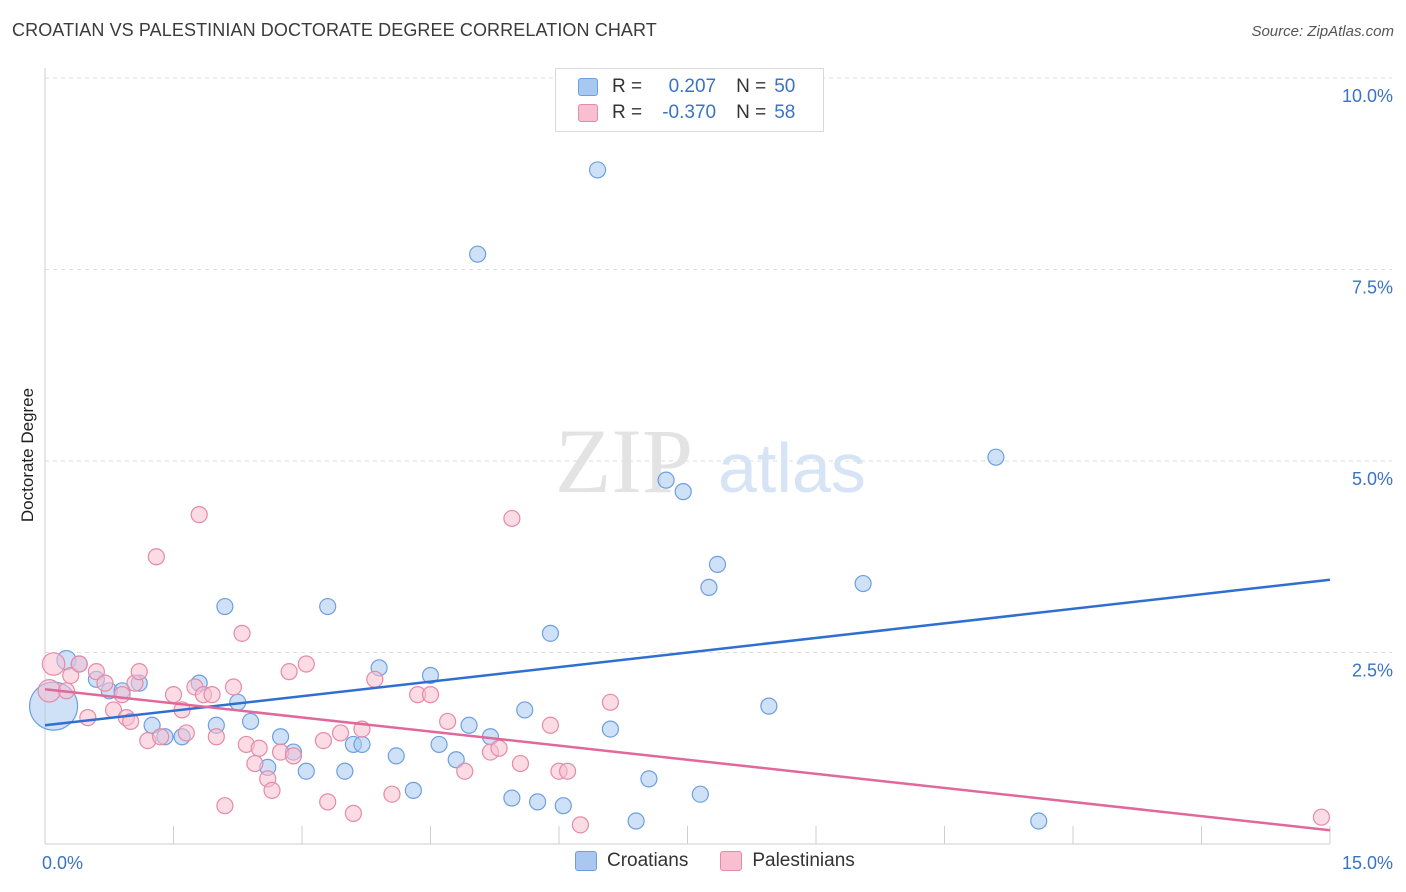 This screenshot has width=1406, height=892. What do you see at coordinates (803, 860) in the screenshot?
I see `series-label-palestinians: Palestinians` at bounding box center [803, 860].